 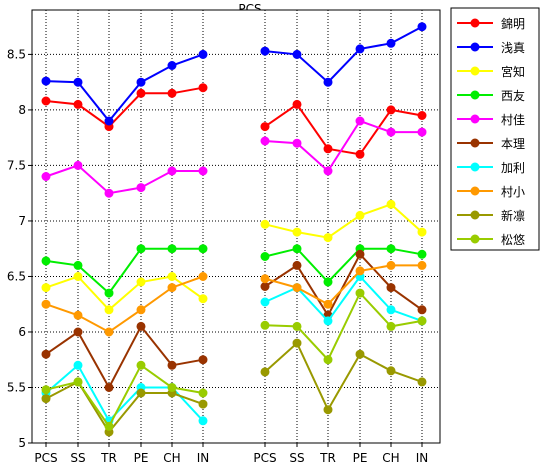 What do you see at coordinates (513, 120) in the screenshot?
I see `legend-label: 村佳` at bounding box center [513, 120].